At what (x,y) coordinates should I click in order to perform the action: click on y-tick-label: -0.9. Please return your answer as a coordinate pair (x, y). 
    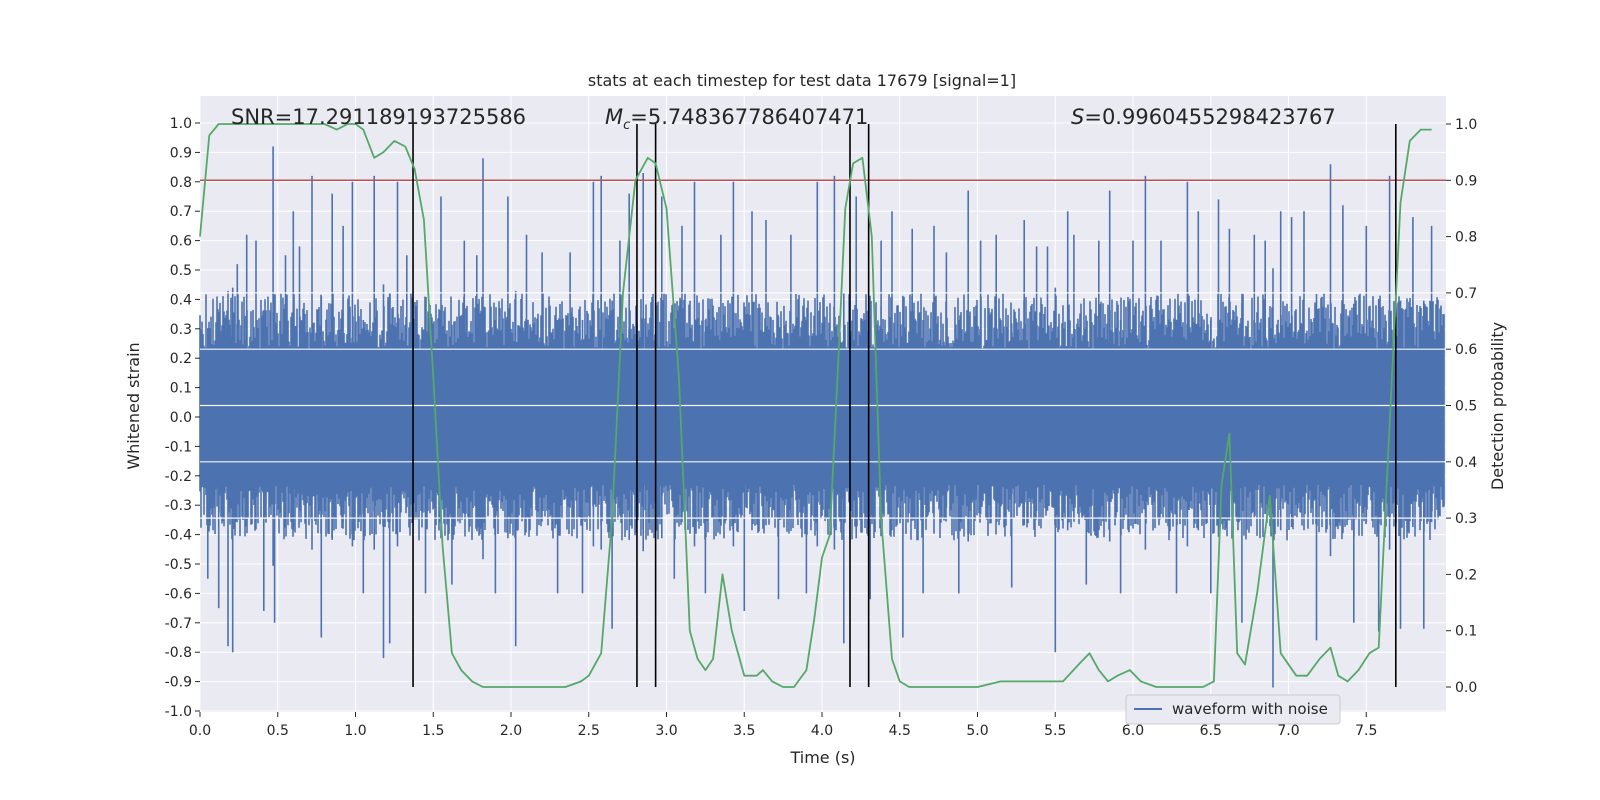
    Looking at the image, I should click on (178, 683).